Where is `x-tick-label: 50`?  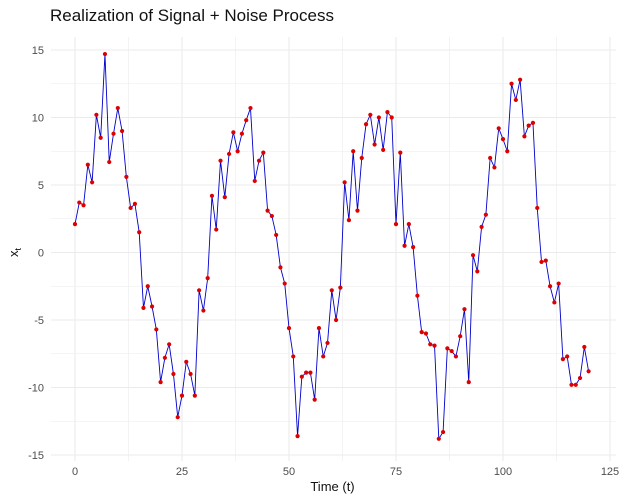
x-tick-label: 50 is located at coordinates (289, 472).